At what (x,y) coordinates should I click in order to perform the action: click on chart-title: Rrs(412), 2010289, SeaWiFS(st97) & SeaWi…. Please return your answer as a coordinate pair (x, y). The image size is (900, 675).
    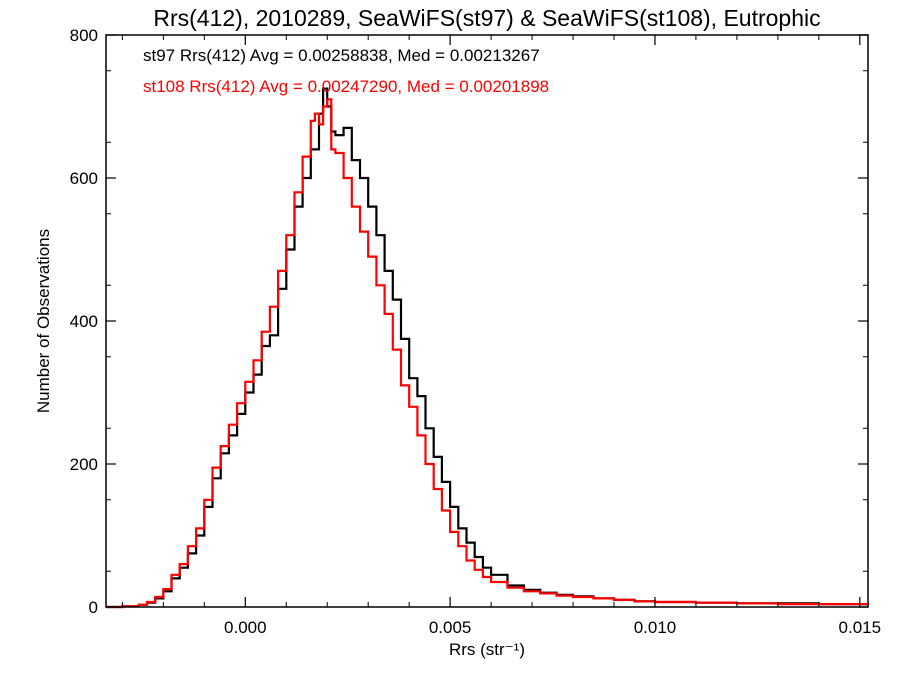
    Looking at the image, I should click on (486, 18).